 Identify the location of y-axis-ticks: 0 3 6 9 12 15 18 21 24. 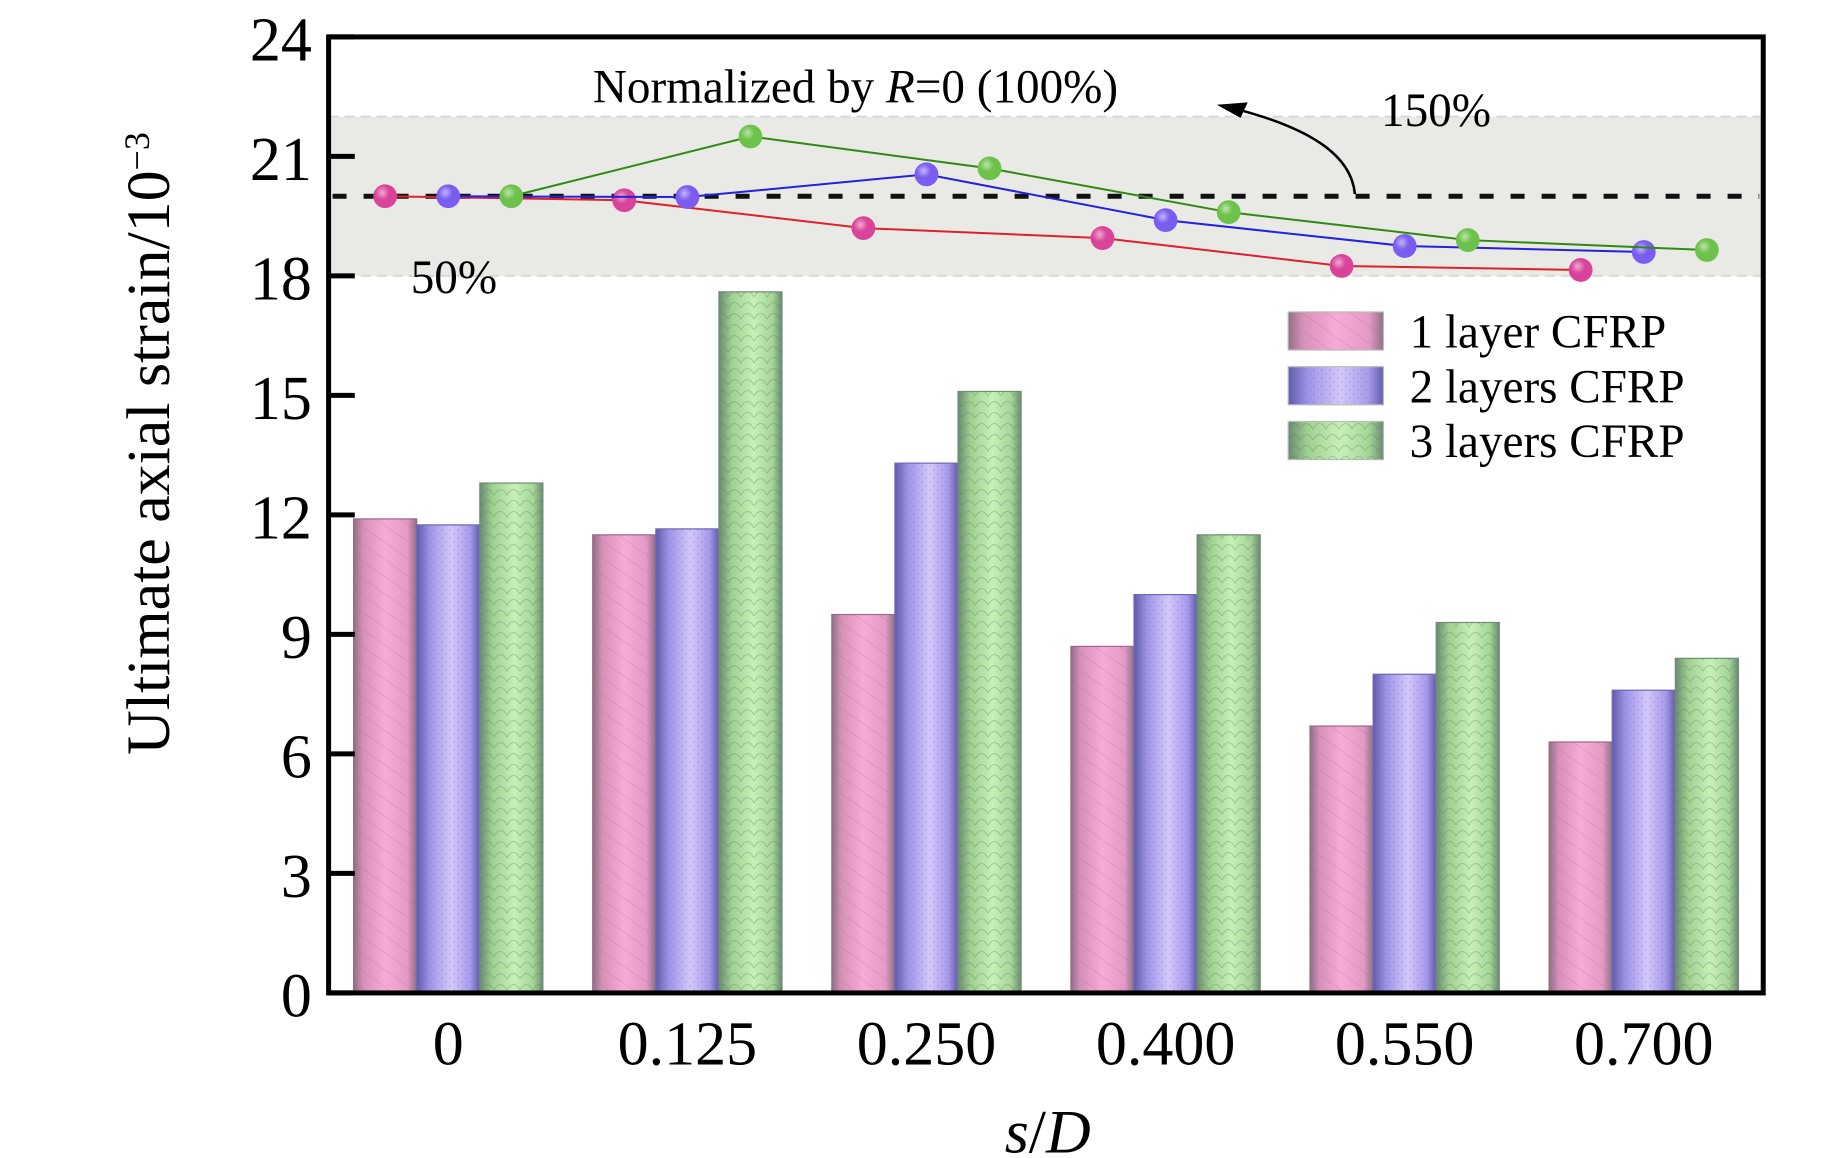
(302, 519).